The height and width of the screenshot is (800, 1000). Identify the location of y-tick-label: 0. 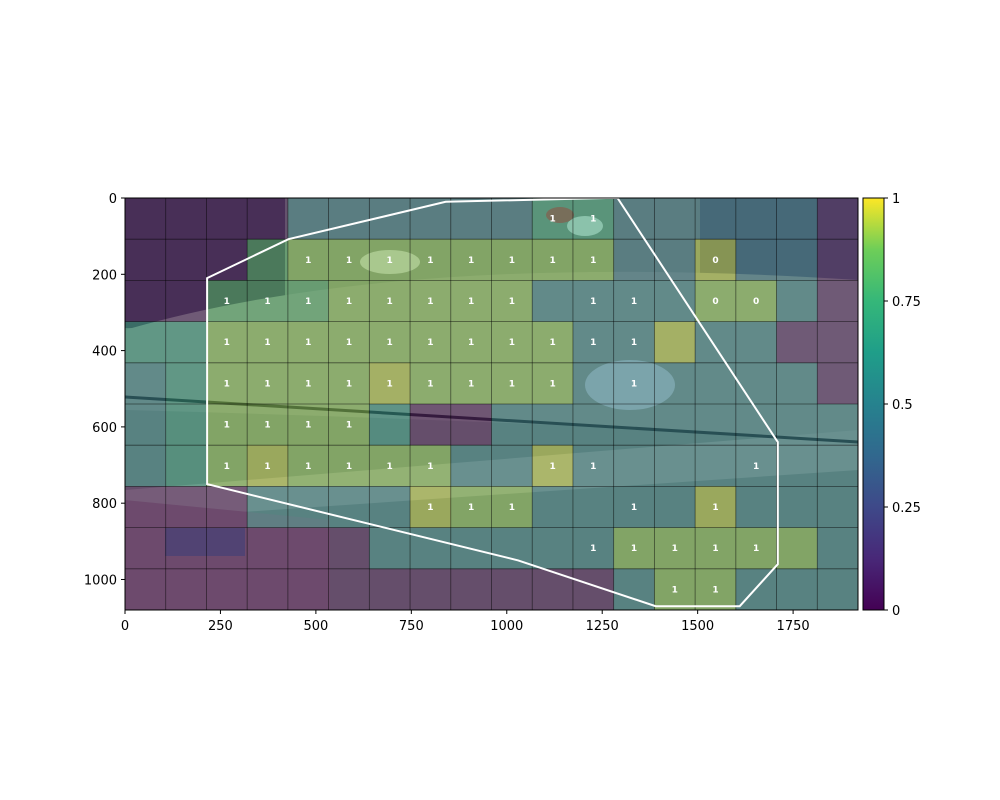
(113, 199).